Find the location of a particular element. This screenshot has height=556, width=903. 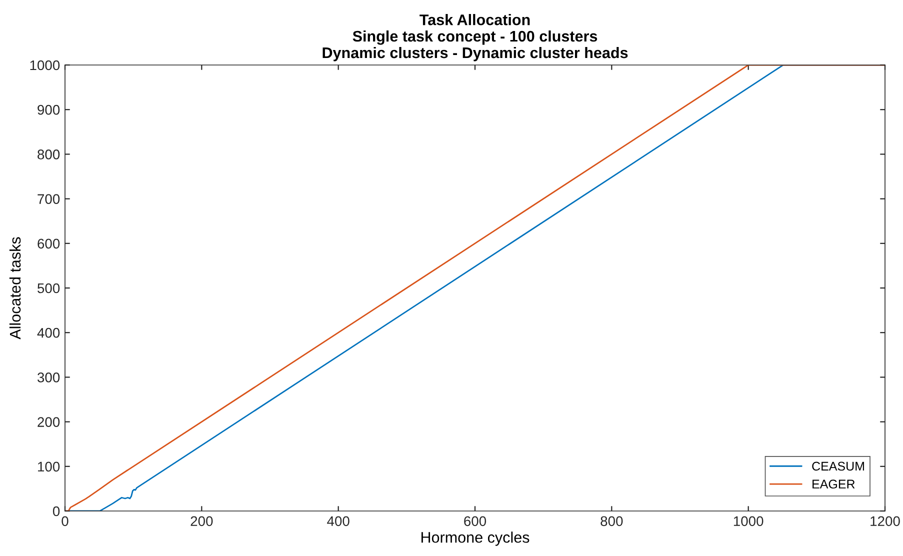

y-tick-label: 400 is located at coordinates (48, 333).